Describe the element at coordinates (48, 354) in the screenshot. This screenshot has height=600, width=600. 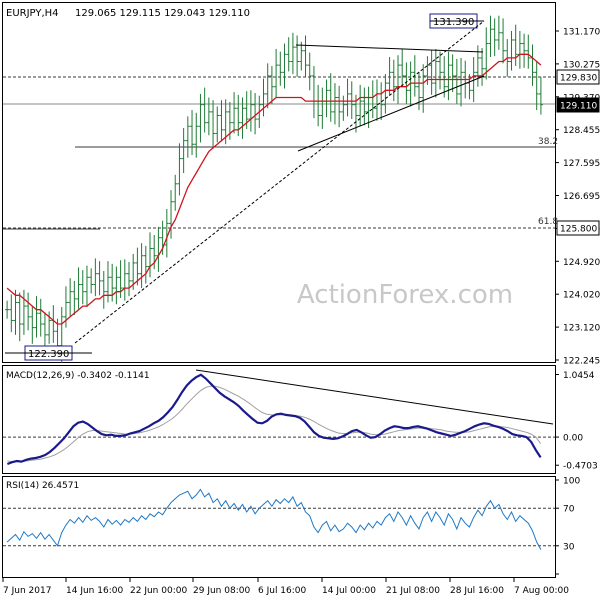
I see `low-label: 122.390` at that location.